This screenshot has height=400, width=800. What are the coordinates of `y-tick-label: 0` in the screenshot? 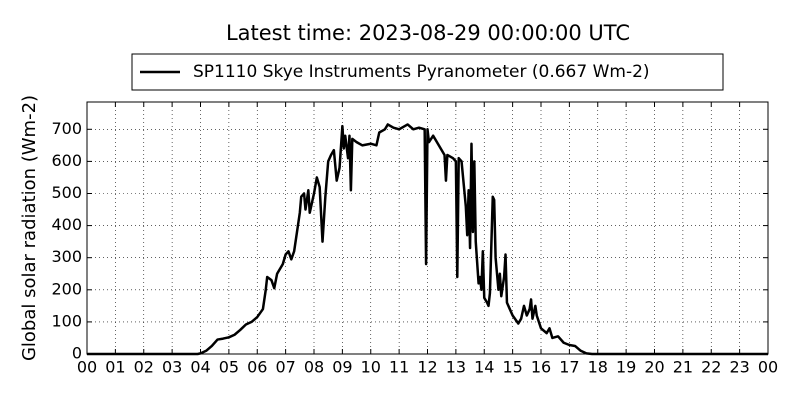 It's located at (77, 353).